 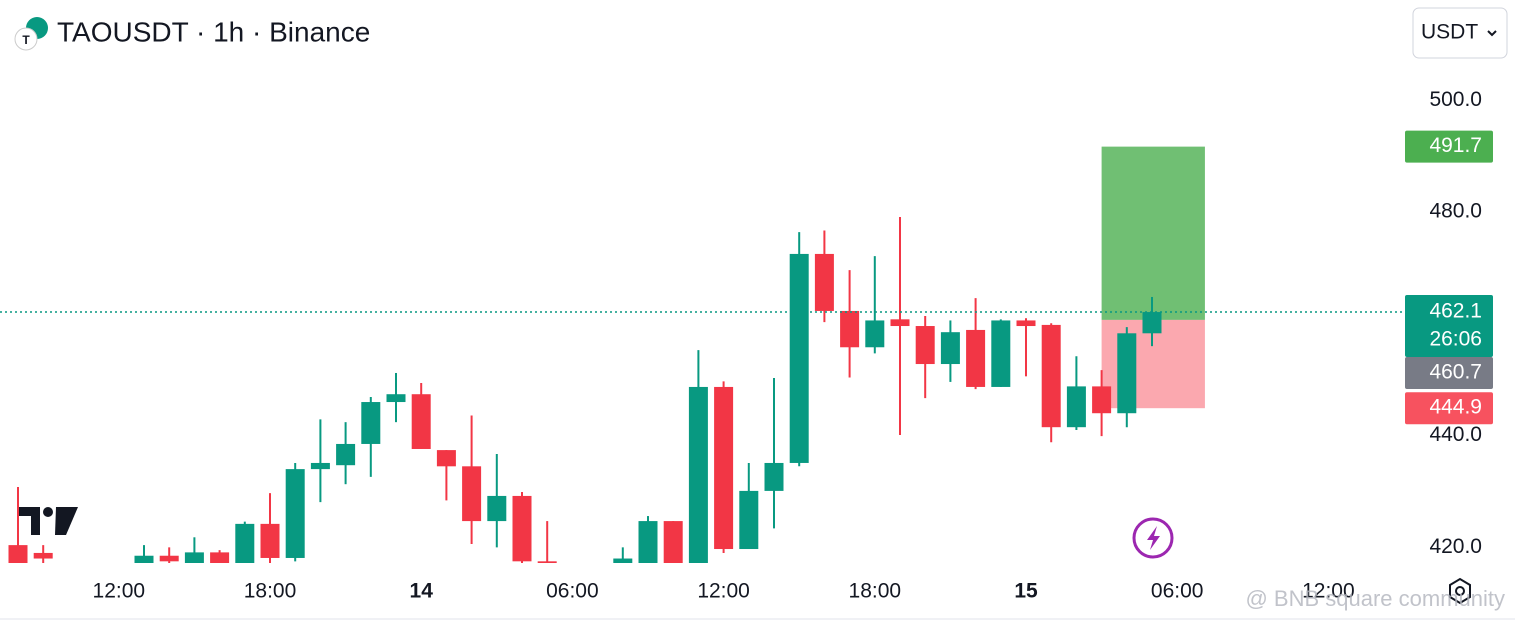 I want to click on tv-logo, so click(x=48, y=521).